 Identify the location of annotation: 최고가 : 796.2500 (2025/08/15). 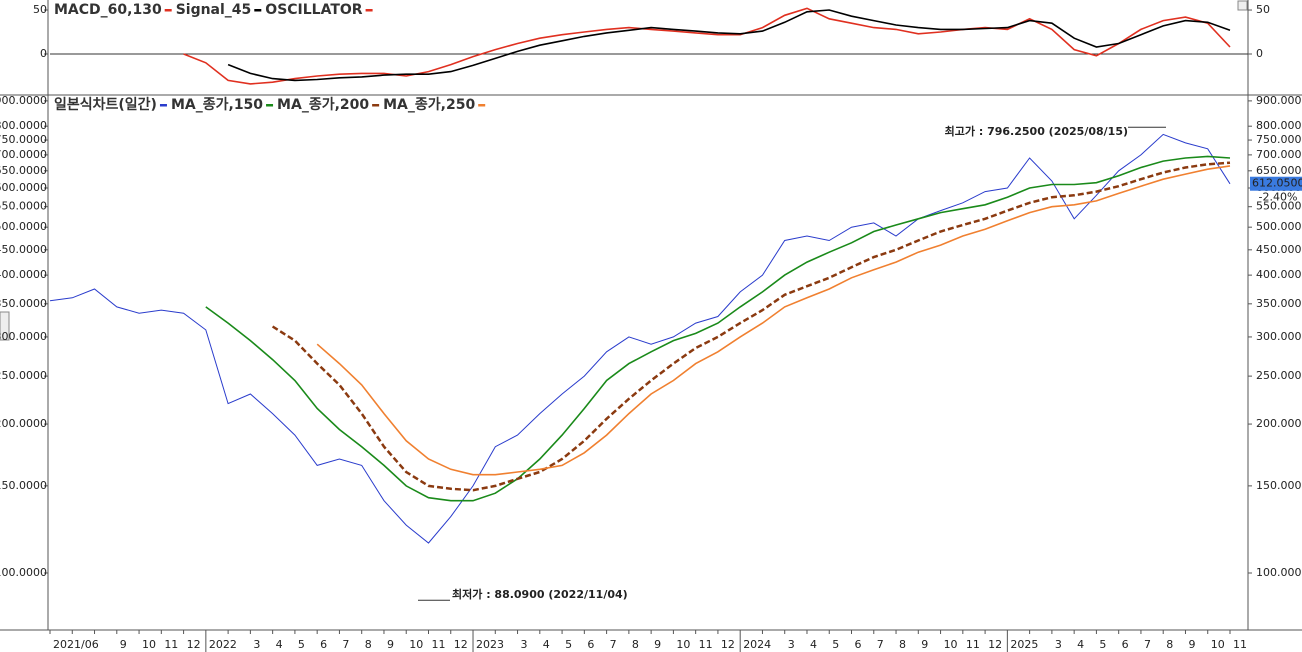
(1036, 131).